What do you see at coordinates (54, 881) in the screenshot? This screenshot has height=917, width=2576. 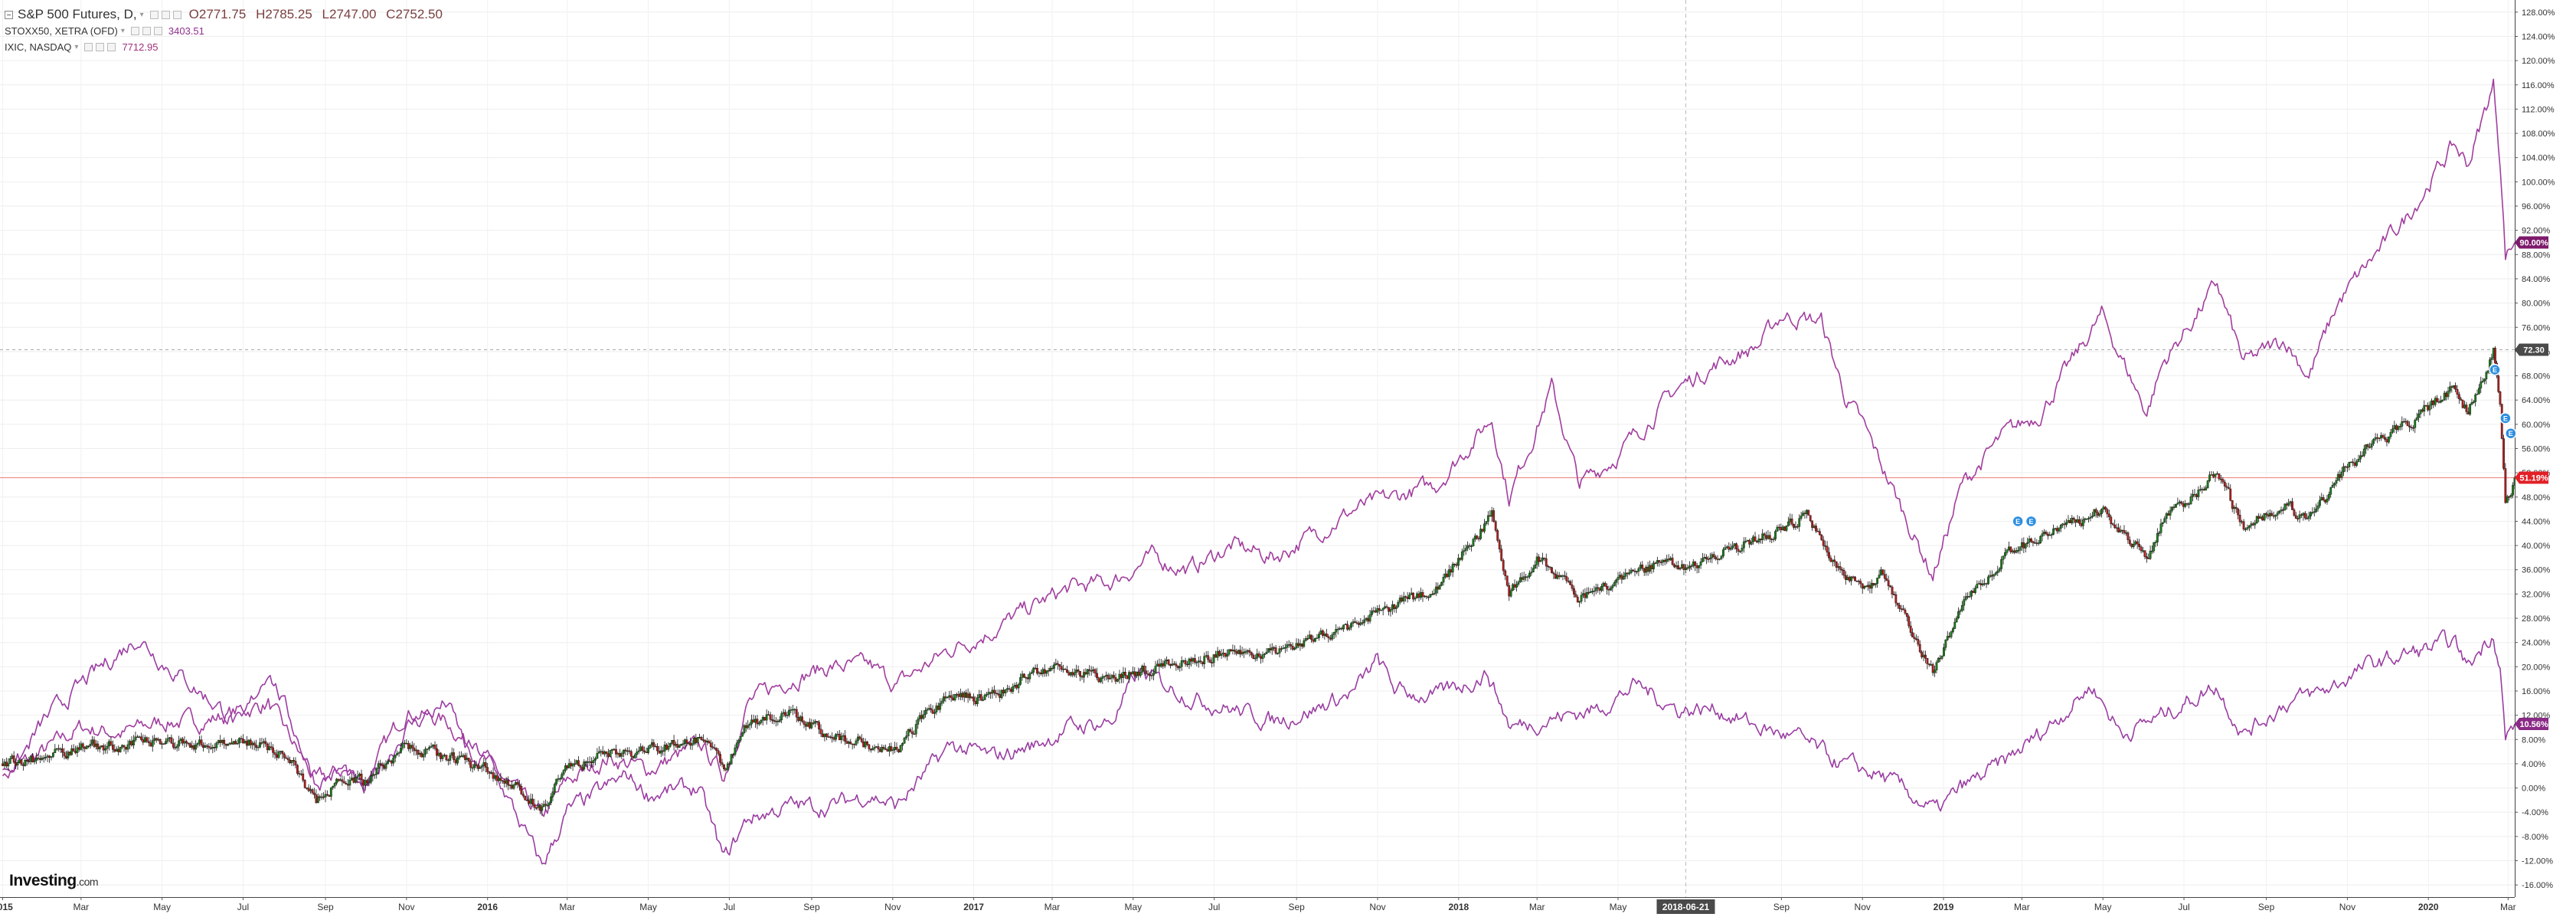 I see `investing-logo: Investing.com` at bounding box center [54, 881].